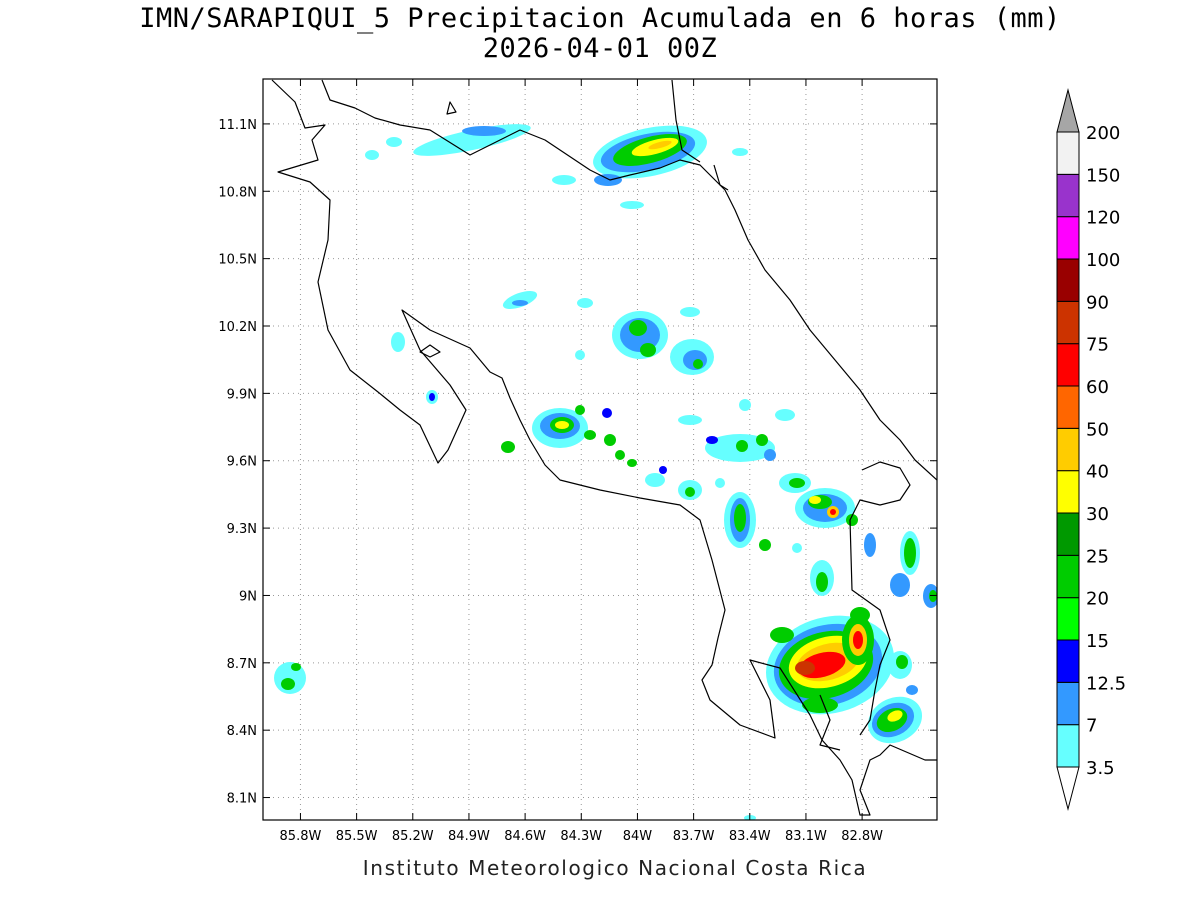  I want to click on colorbar-label: 75, so click(1097, 345).